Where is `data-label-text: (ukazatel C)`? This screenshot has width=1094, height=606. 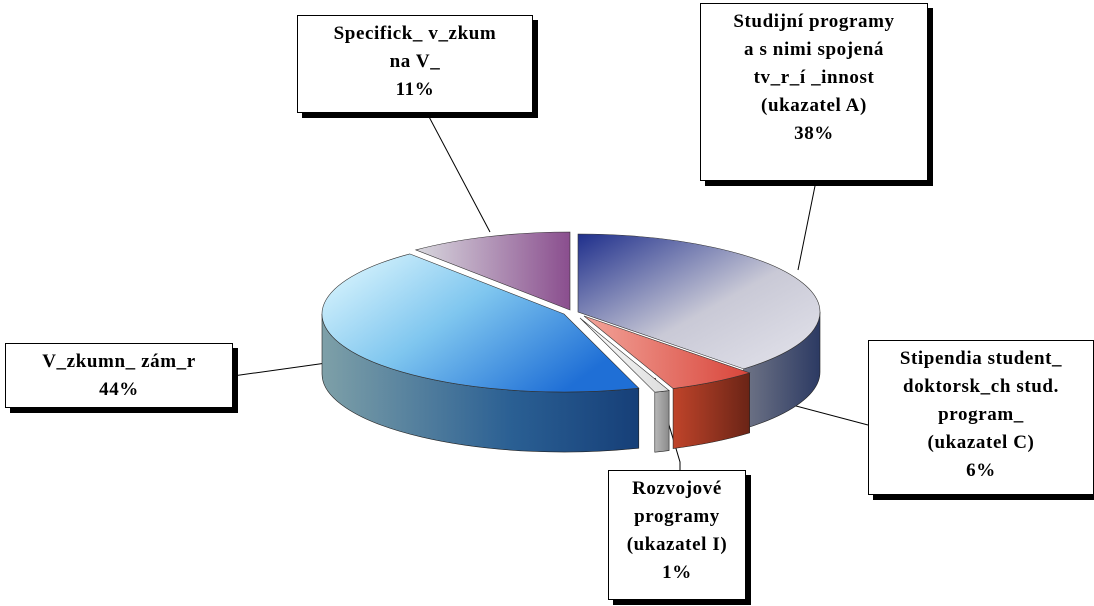
data-label-text: (ukazatel C) is located at coordinates (981, 442).